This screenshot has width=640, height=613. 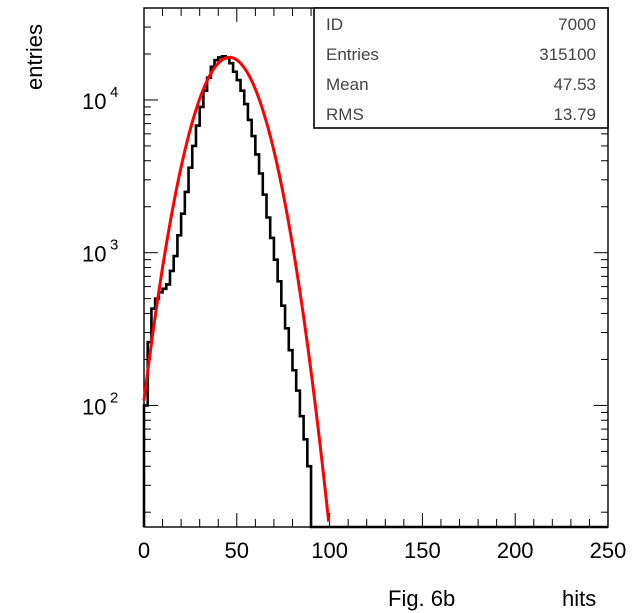 I want to click on stats-value: 47.53, so click(x=574, y=84).